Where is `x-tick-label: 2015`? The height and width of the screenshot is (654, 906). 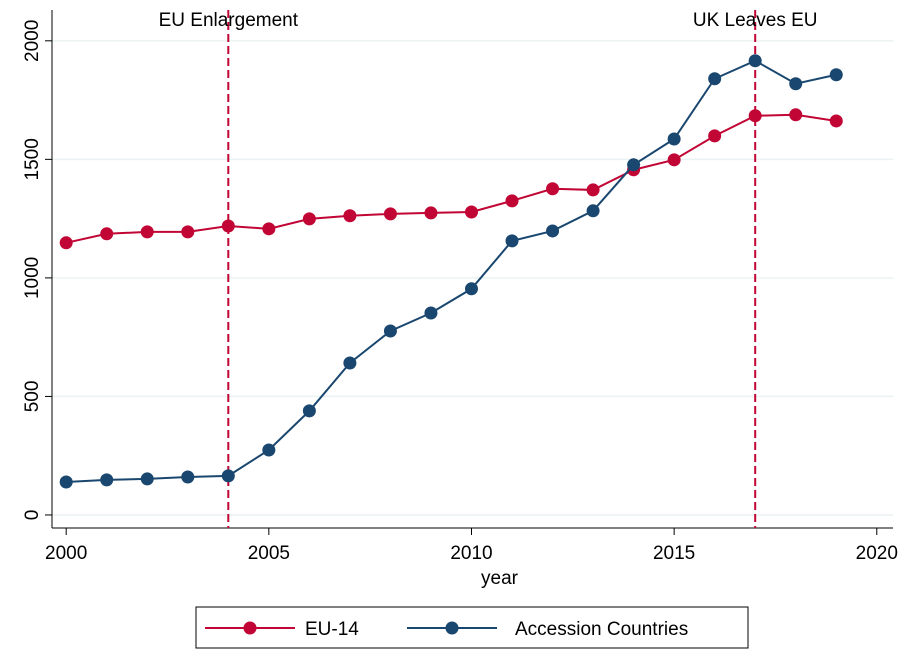
x-tick-label: 2015 is located at coordinates (674, 553).